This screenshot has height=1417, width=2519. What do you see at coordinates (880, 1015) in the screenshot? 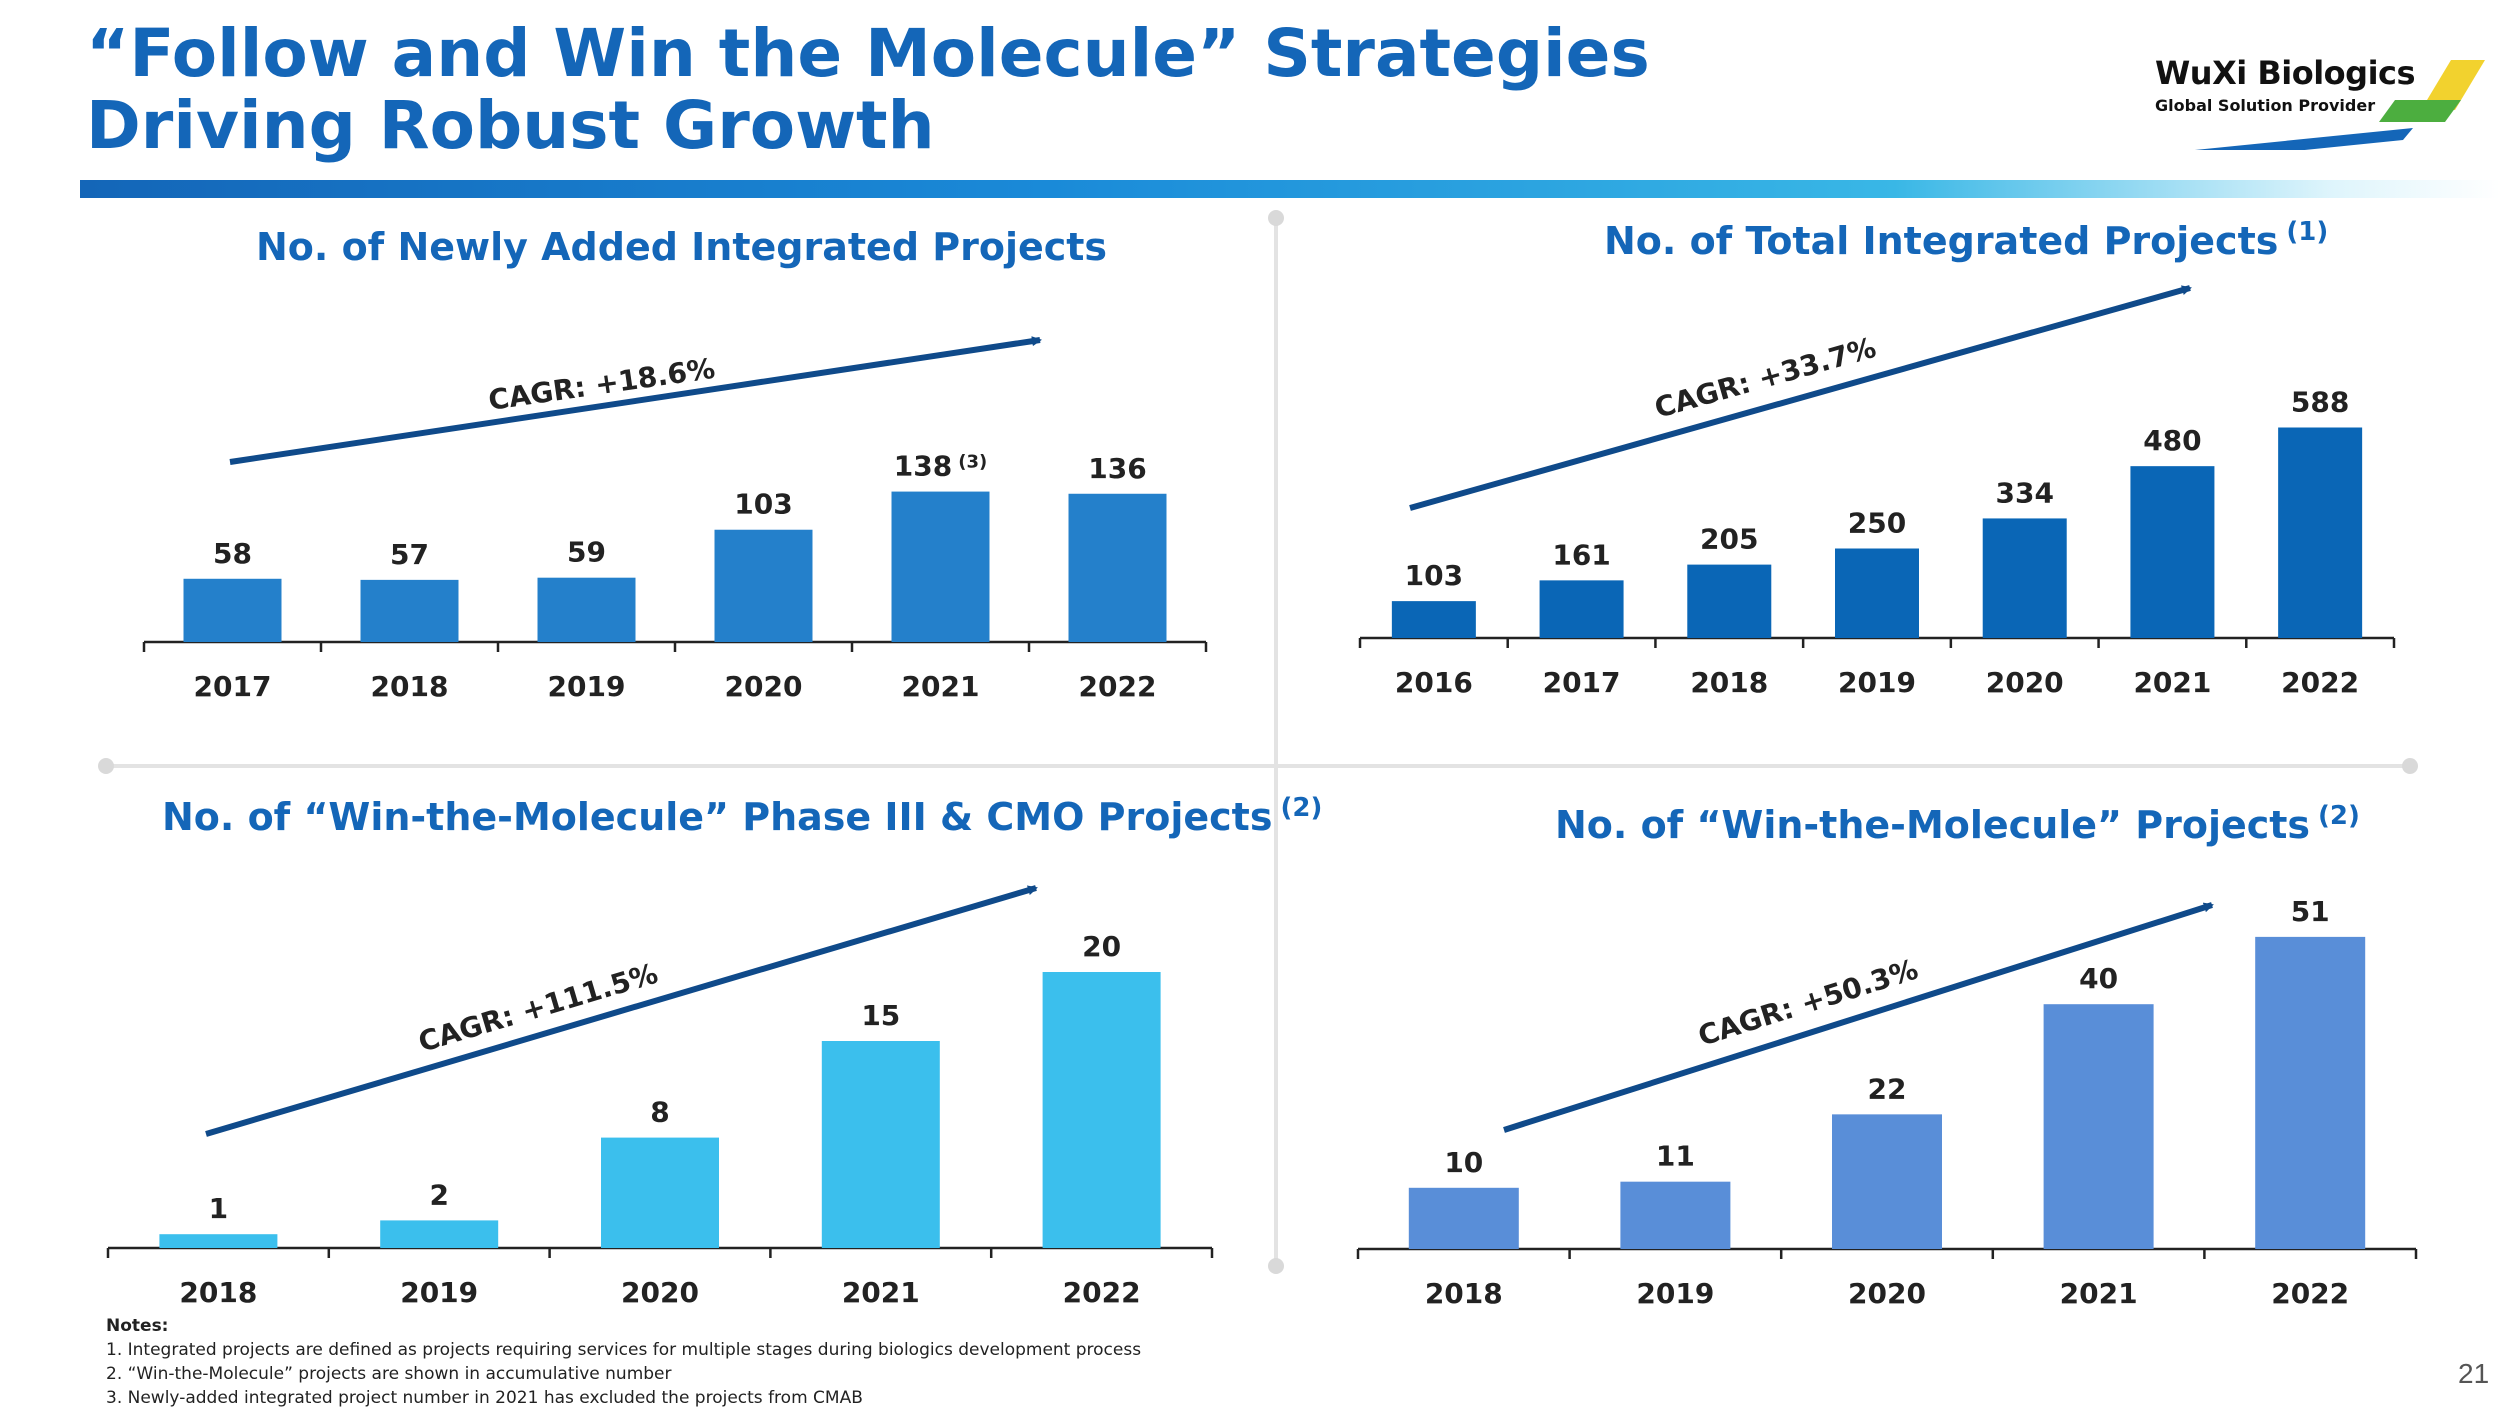
I see `data-label-2021: 15` at bounding box center [880, 1015].